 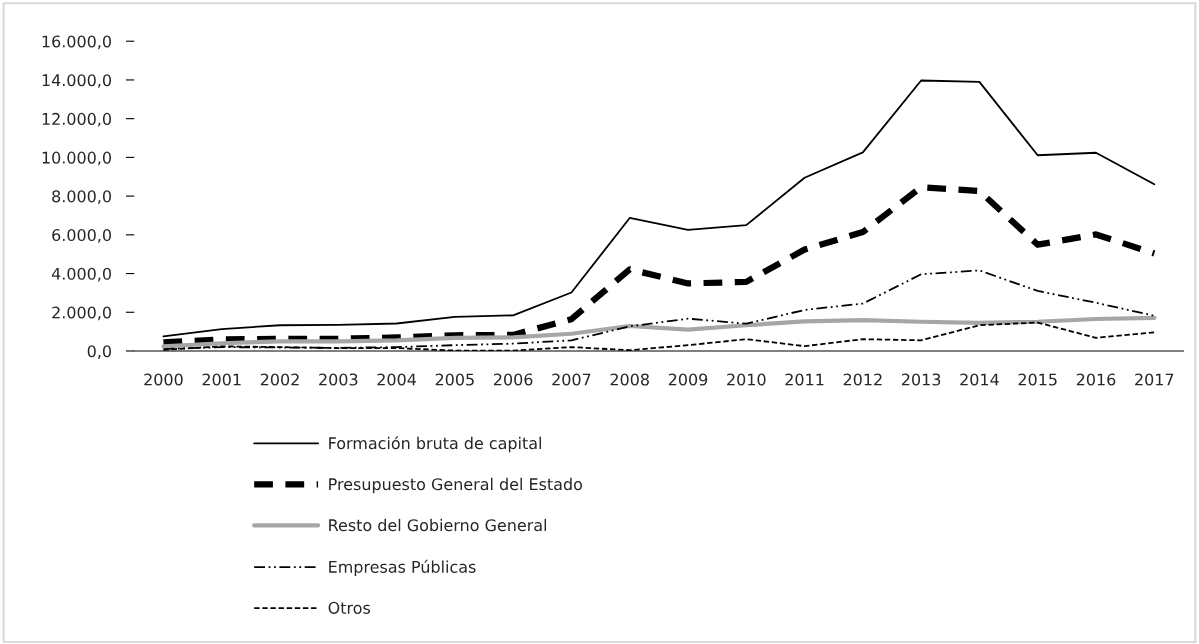 I want to click on x-tick-label: 2004, so click(x=396, y=379).